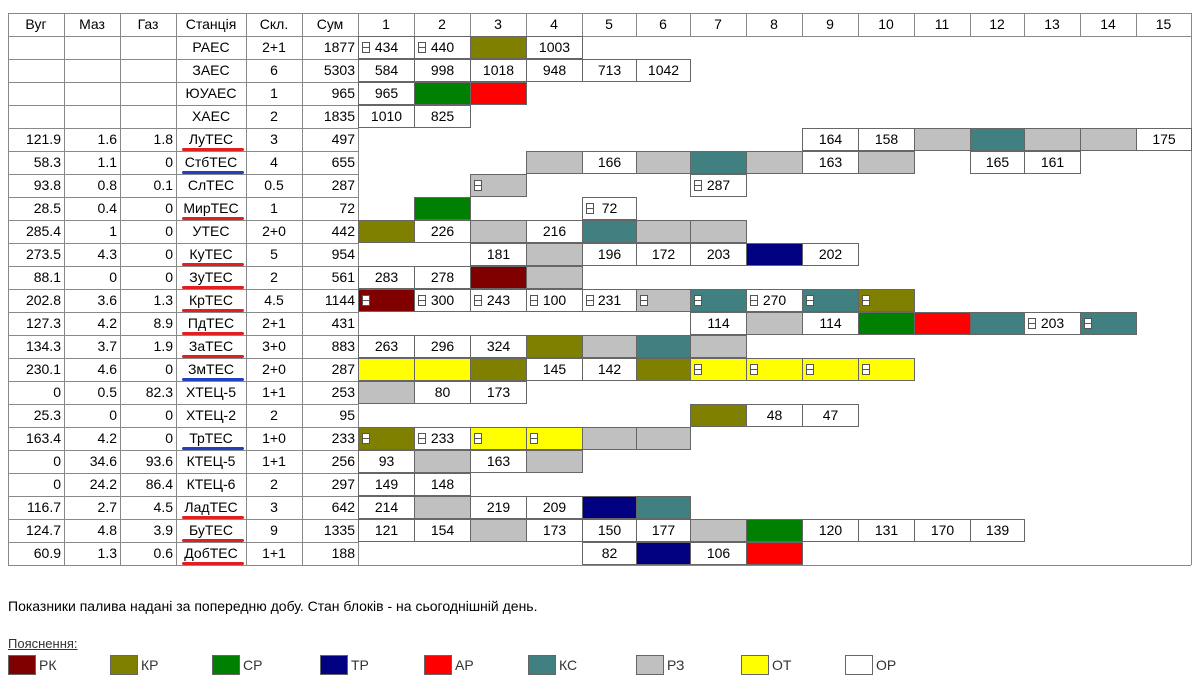 The image size is (1200, 683). Describe the element at coordinates (163, 553) in the screenshot. I see `gas-value: 0.6` at that location.